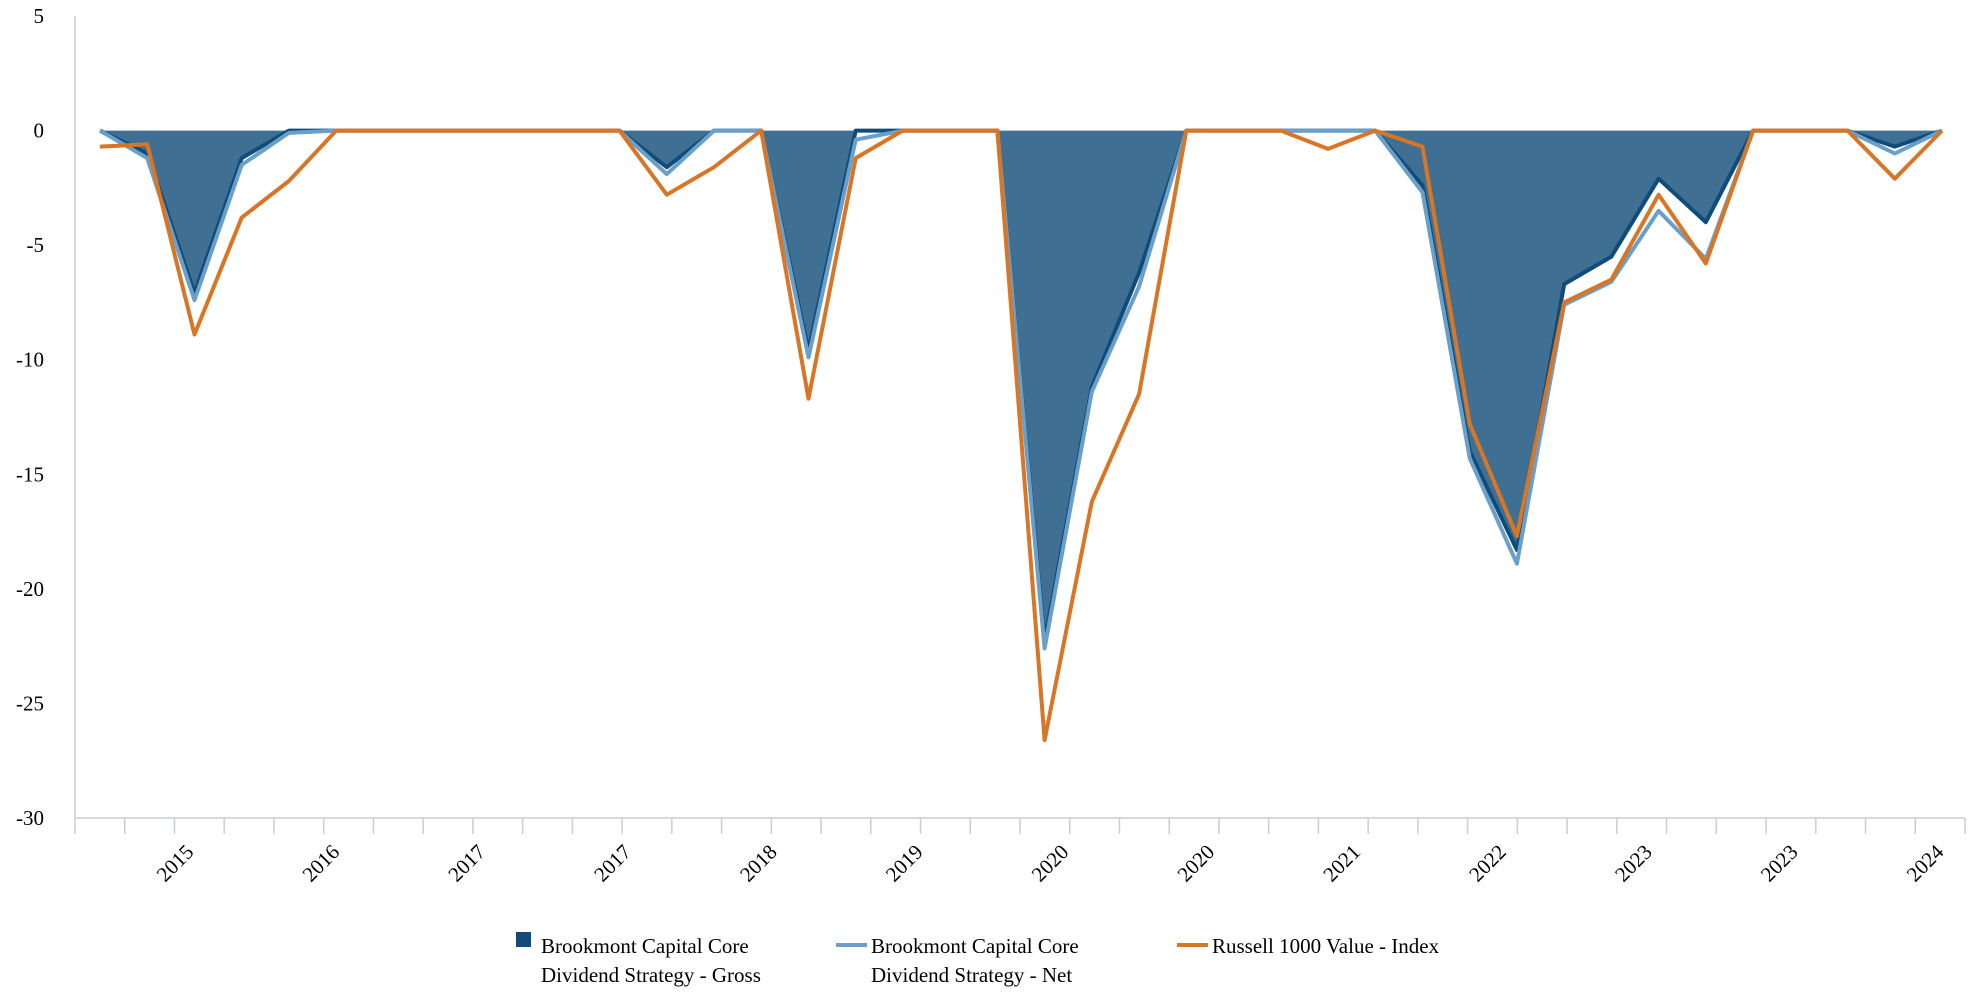  Describe the element at coordinates (971, 975) in the screenshot. I see `legend-label-line2: Dividend Strategy - Net` at that location.